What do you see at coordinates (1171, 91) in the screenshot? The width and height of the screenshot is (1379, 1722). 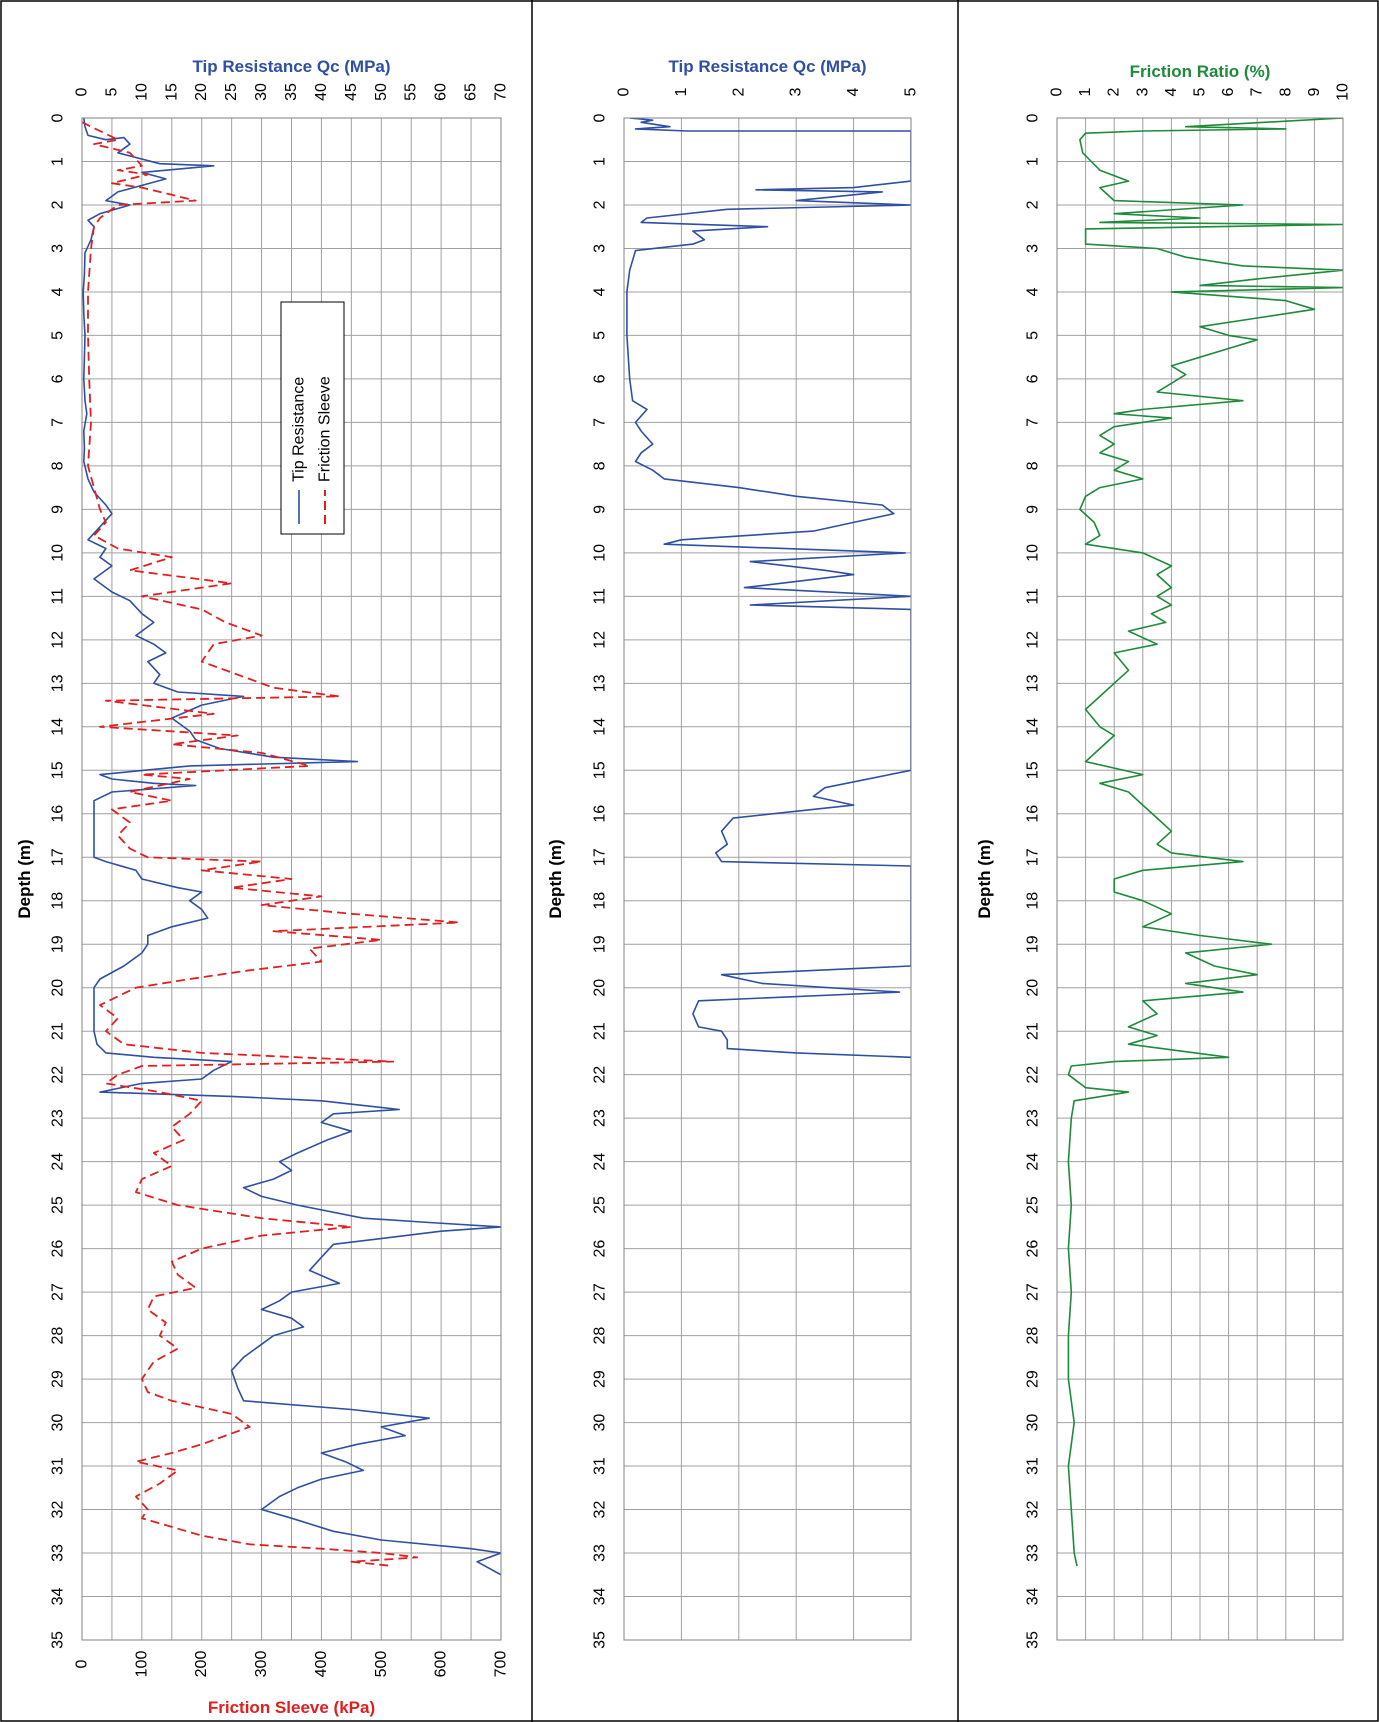 I see `x-top-tick-label: 4` at bounding box center [1171, 91].